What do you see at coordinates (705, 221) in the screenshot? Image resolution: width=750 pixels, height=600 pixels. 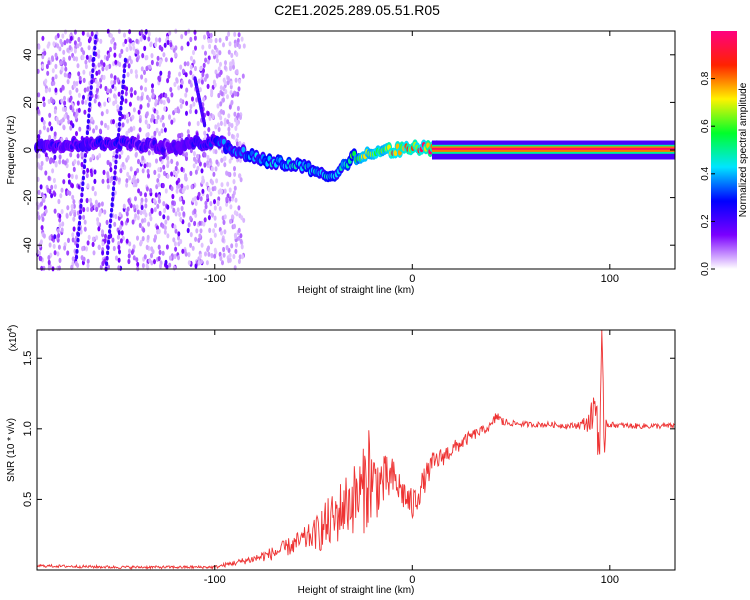 I see `colorbar-tick-label: 0.2` at bounding box center [705, 221].